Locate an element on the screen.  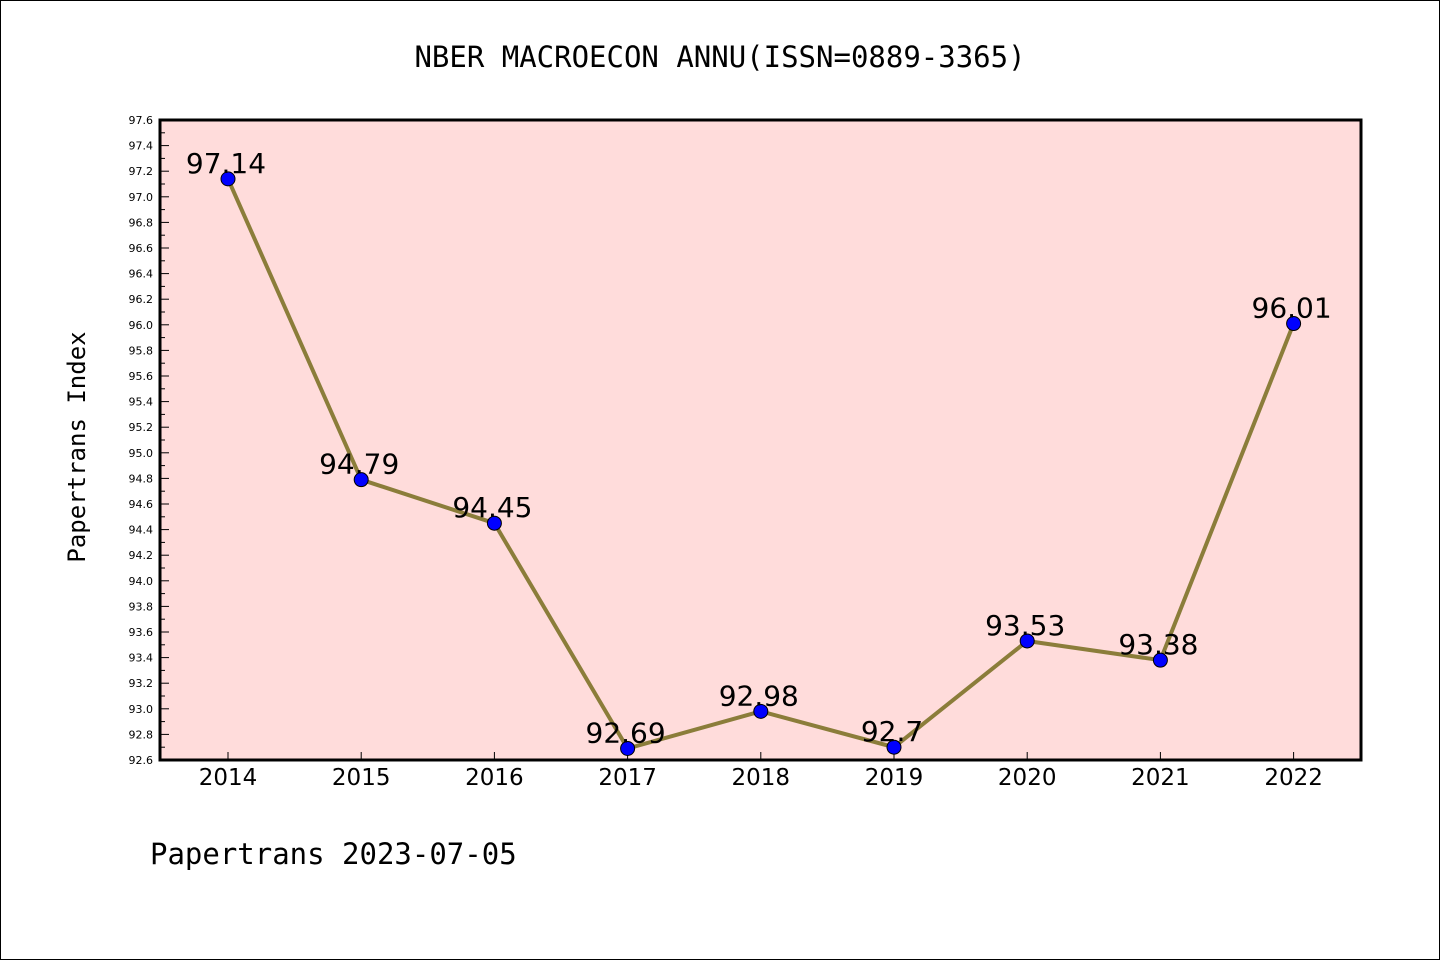
data-label: 93.38 is located at coordinates (1158, 644).